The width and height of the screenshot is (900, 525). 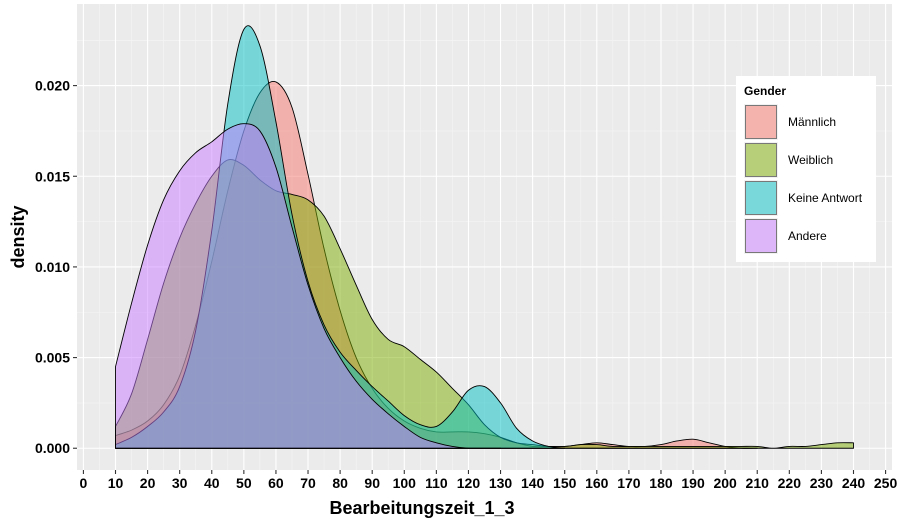 I want to click on x-tick-label: 20, so click(x=148, y=483).